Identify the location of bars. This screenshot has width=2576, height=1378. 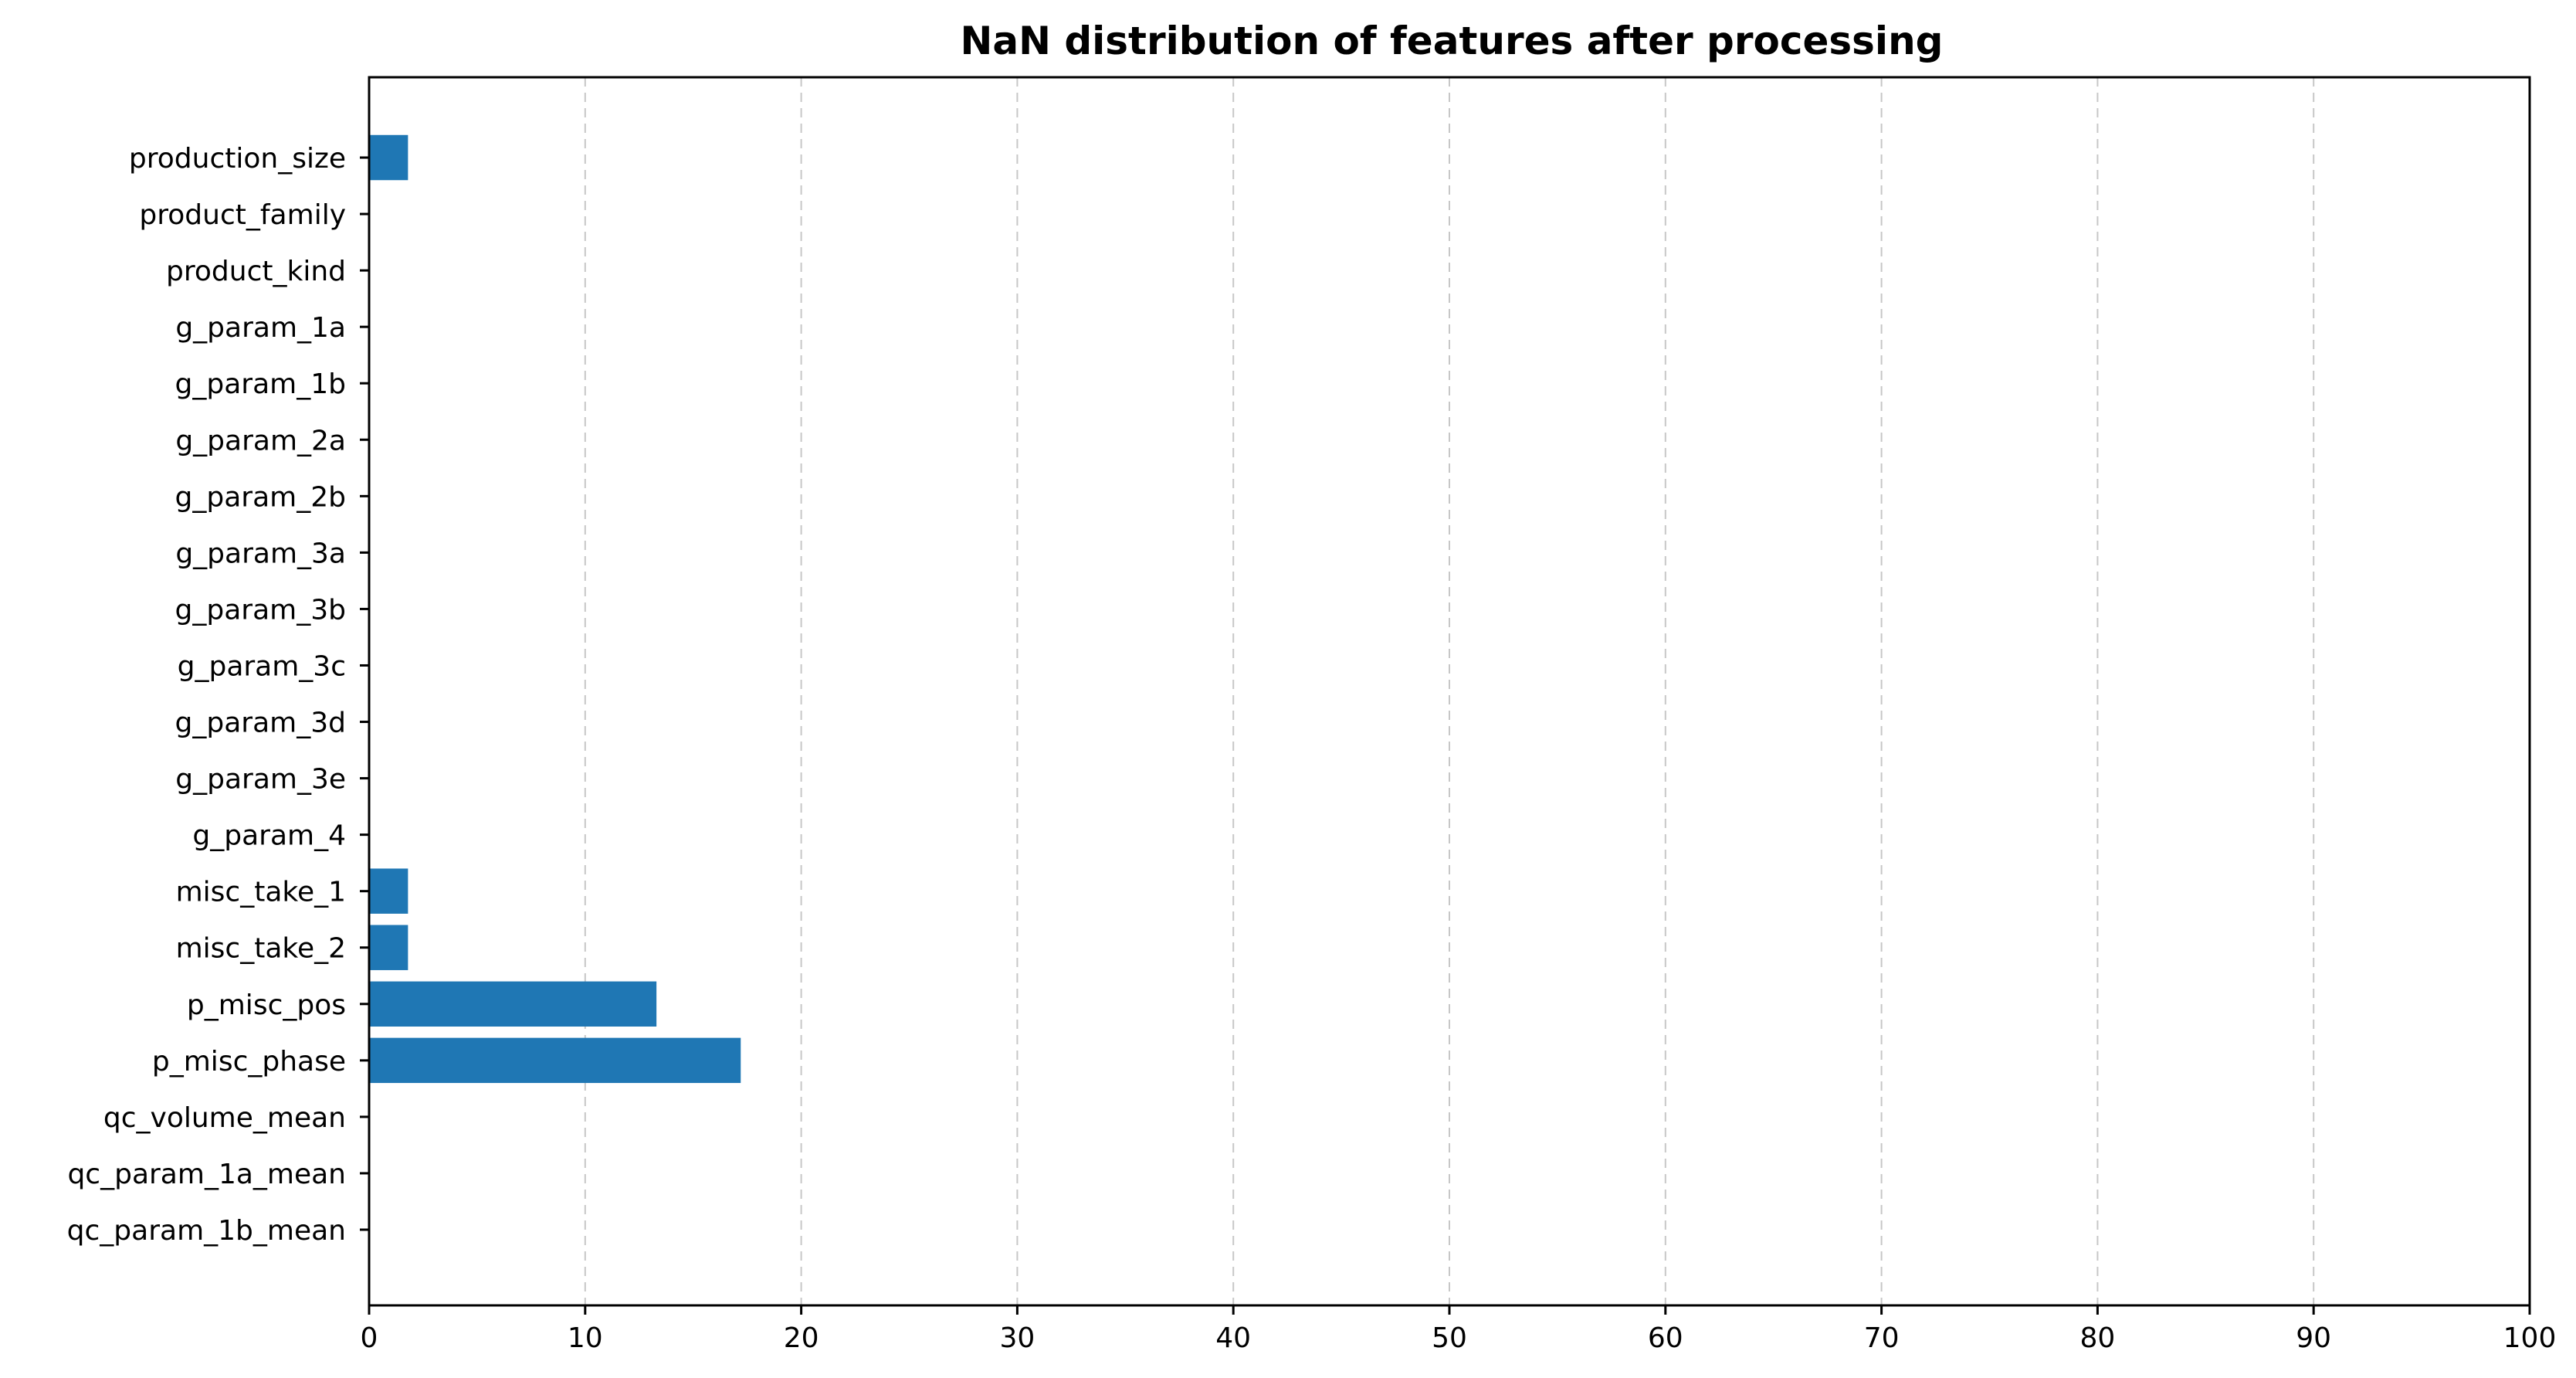
(555, 609).